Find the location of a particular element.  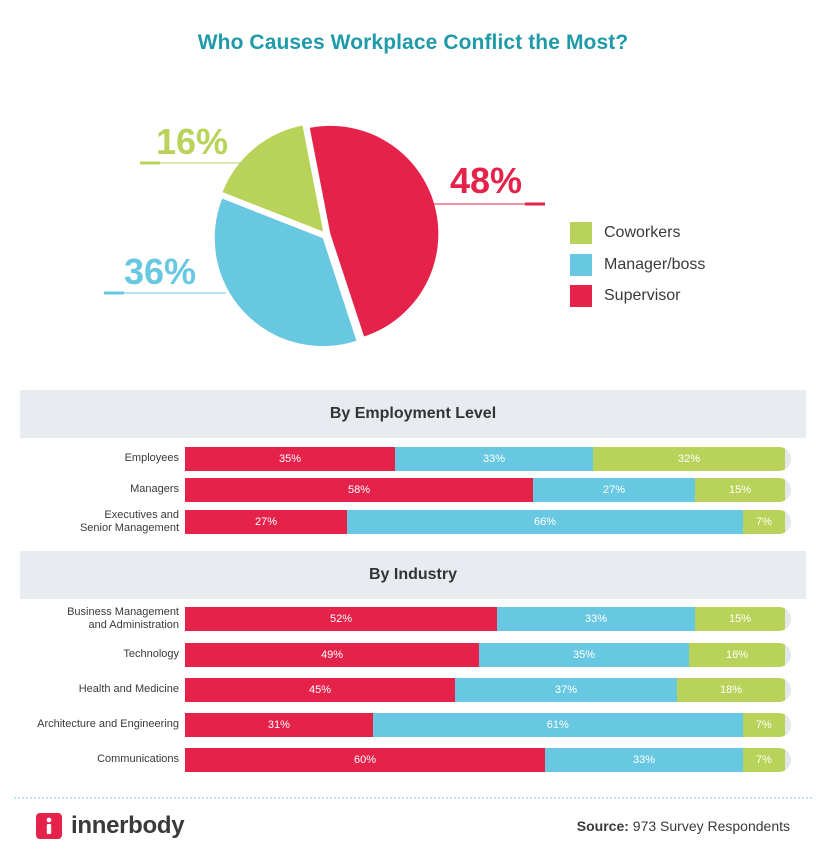

bar-row-label-line: Executives and is located at coordinates (141, 515).